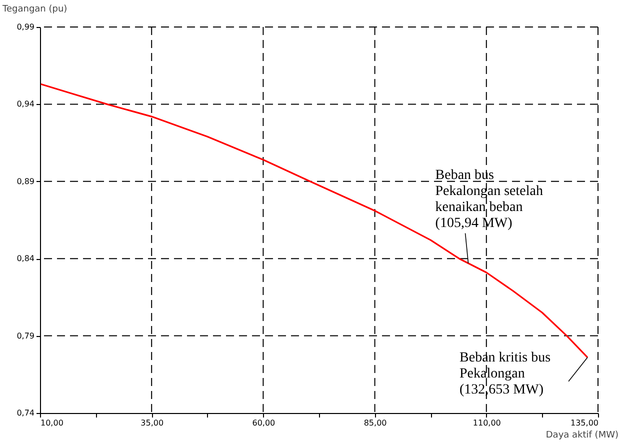 The width and height of the screenshot is (620, 443). Describe the element at coordinates (584, 423) in the screenshot. I see `x-tick-label: 135,00` at that location.